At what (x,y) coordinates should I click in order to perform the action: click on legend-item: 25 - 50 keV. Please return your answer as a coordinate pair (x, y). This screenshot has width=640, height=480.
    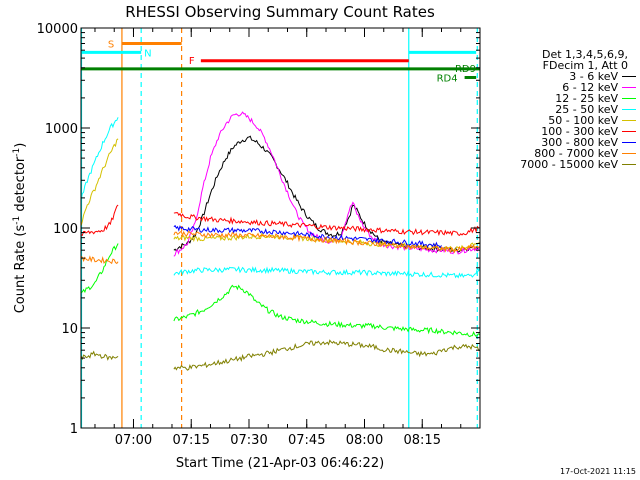
    Looking at the image, I should click on (560, 109).